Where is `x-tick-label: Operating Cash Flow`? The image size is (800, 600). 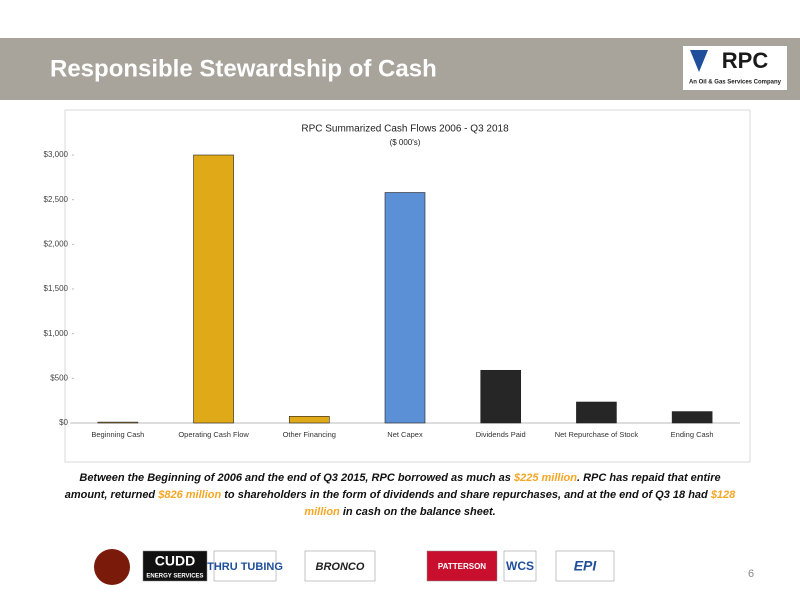 x-tick-label: Operating Cash Flow is located at coordinates (213, 434).